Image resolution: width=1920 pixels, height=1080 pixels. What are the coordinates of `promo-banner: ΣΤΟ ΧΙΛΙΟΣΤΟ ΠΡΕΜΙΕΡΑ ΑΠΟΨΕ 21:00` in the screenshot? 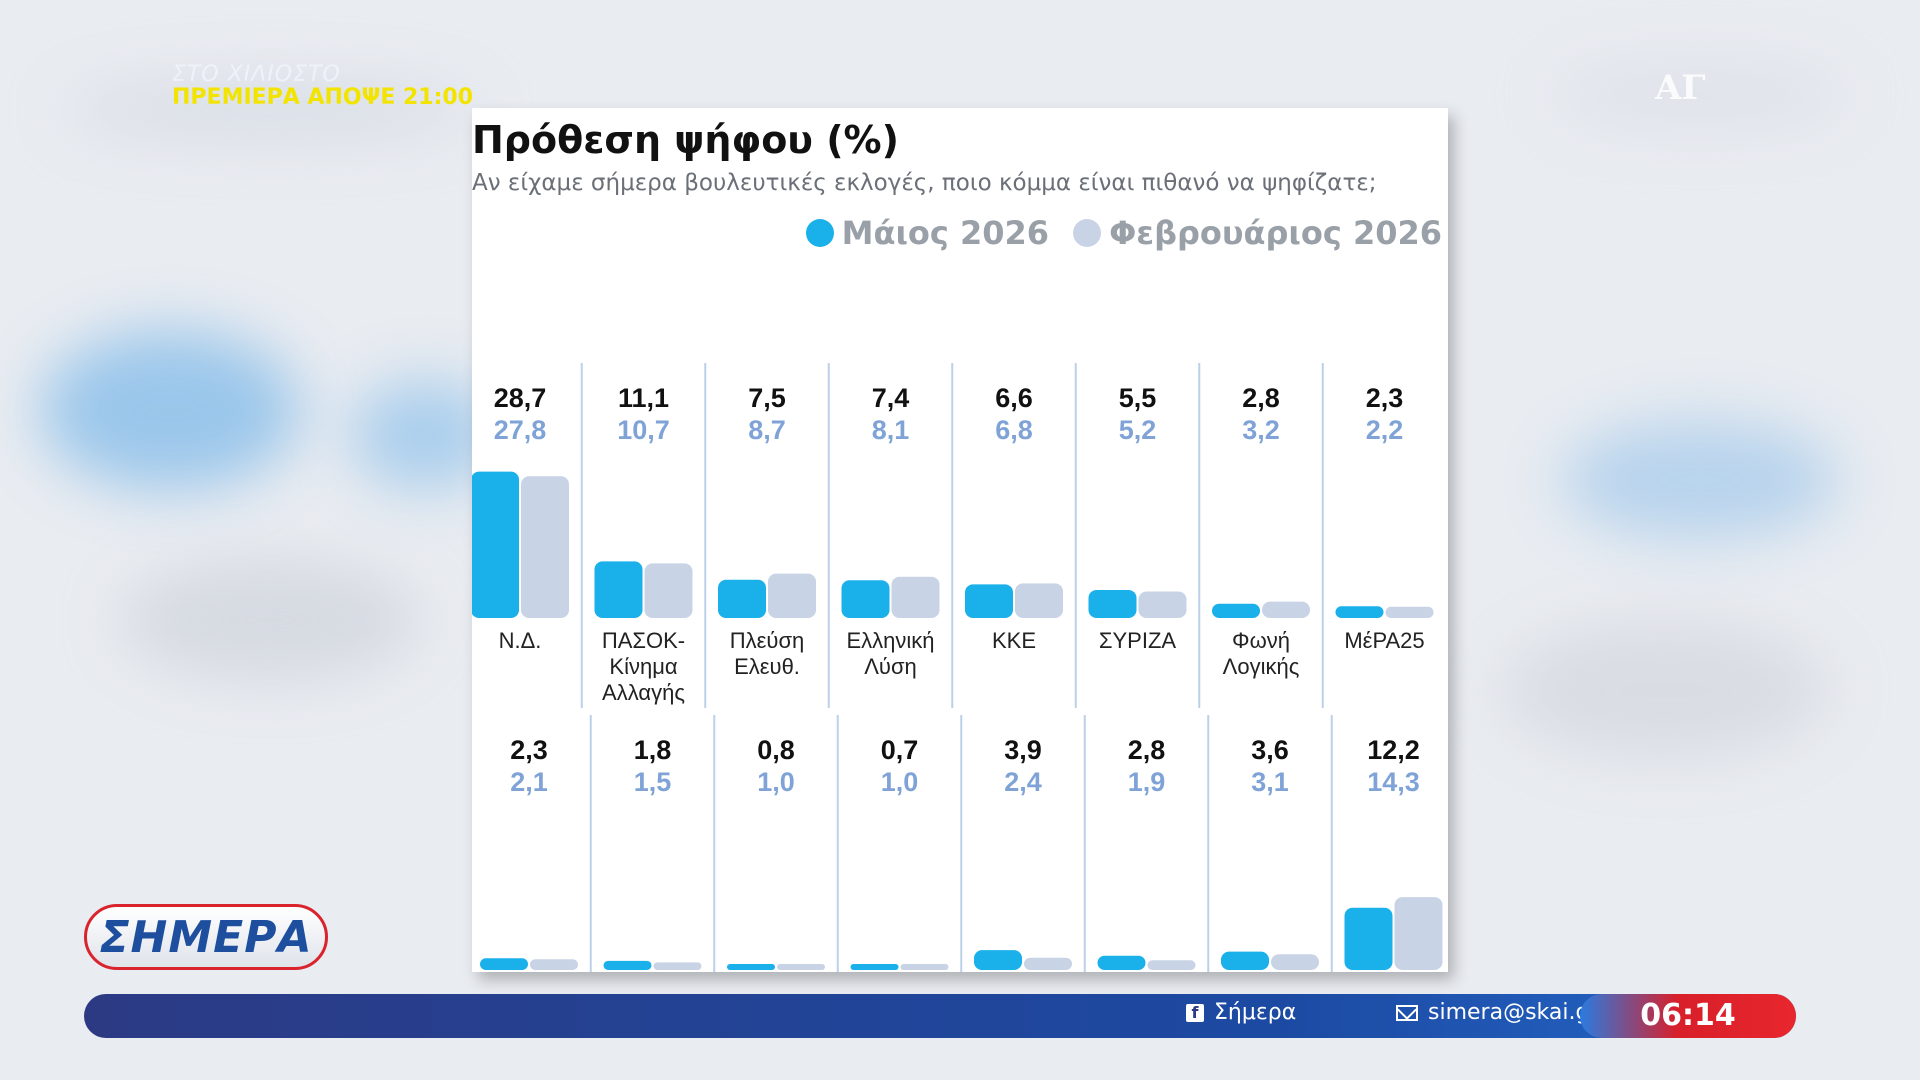 It's located at (322, 86).